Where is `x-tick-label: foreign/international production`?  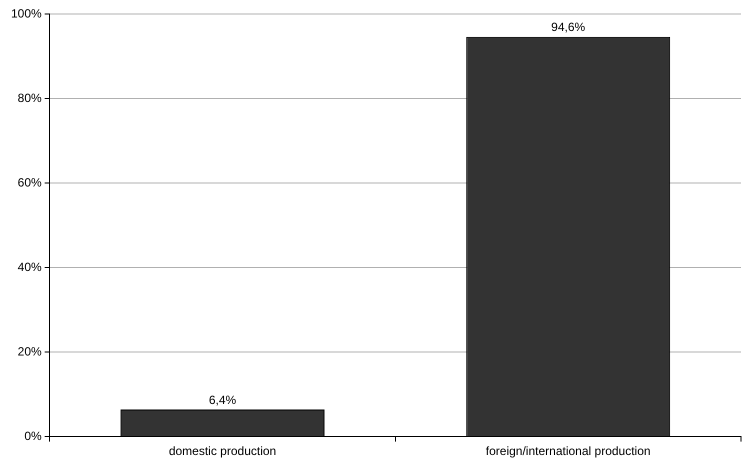
x-tick-label: foreign/international production is located at coordinates (568, 451).